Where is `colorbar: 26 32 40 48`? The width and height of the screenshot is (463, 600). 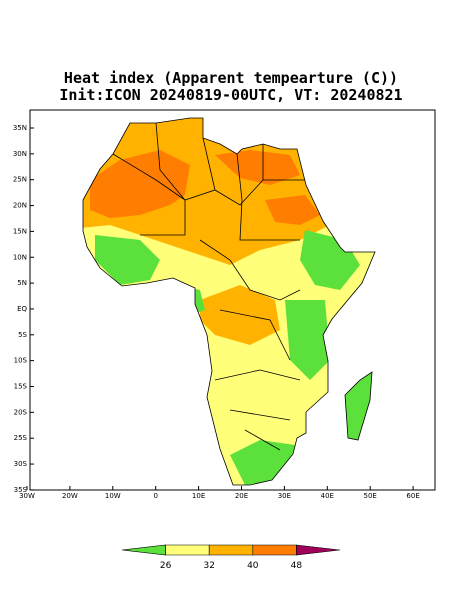
colorbar: 26 32 40 48 is located at coordinates (231, 557).